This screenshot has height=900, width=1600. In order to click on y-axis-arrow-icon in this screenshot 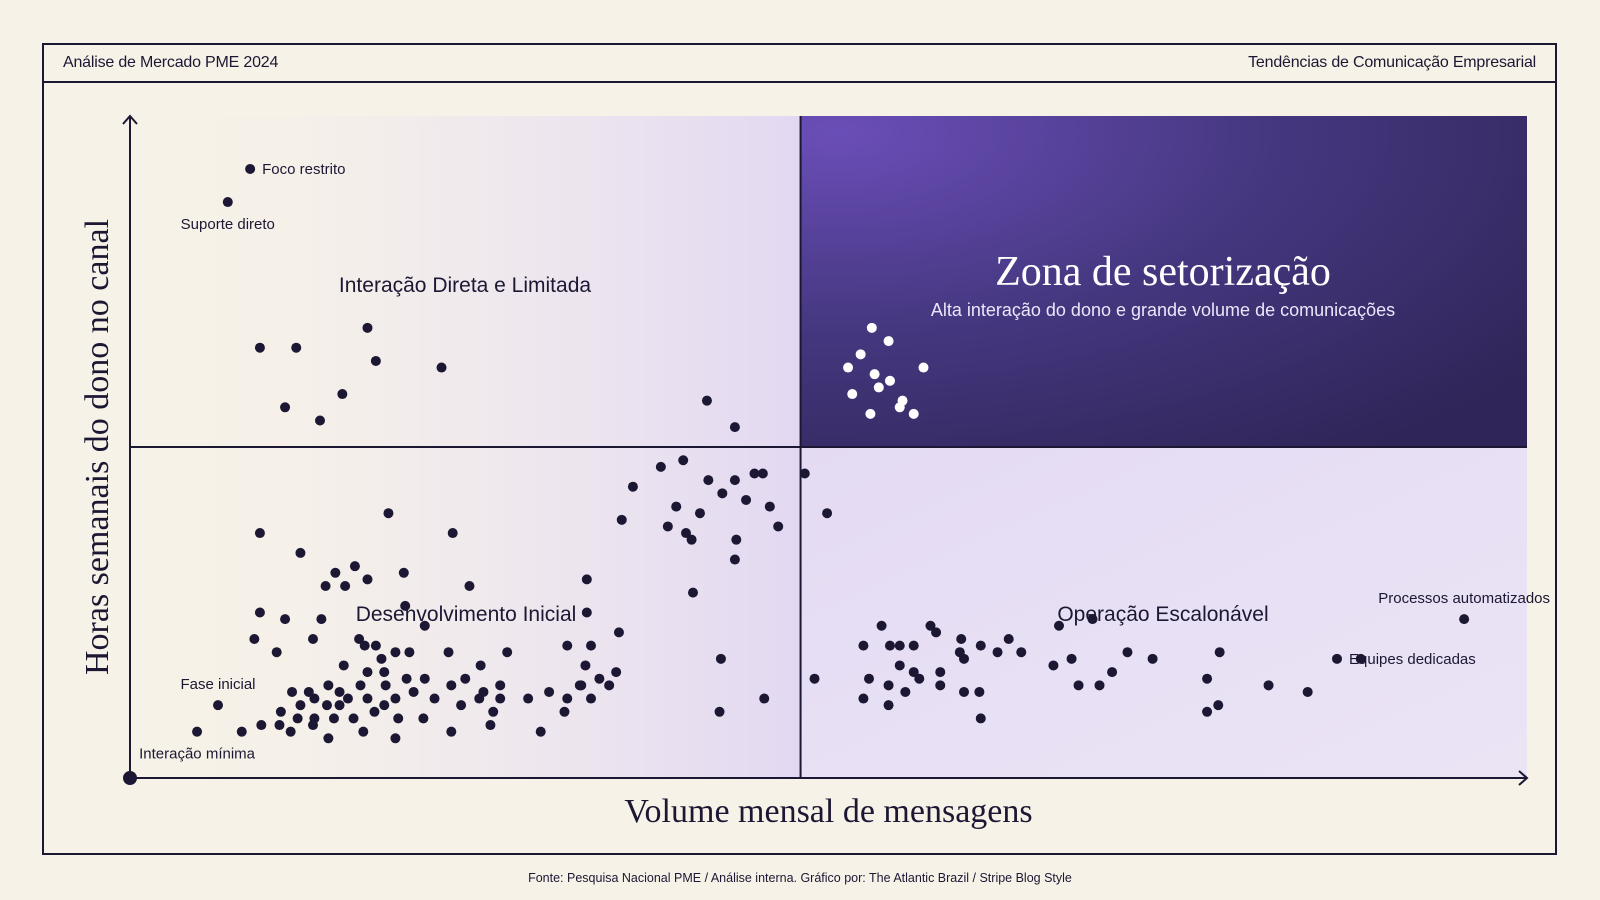, I will do `click(130, 119)`.